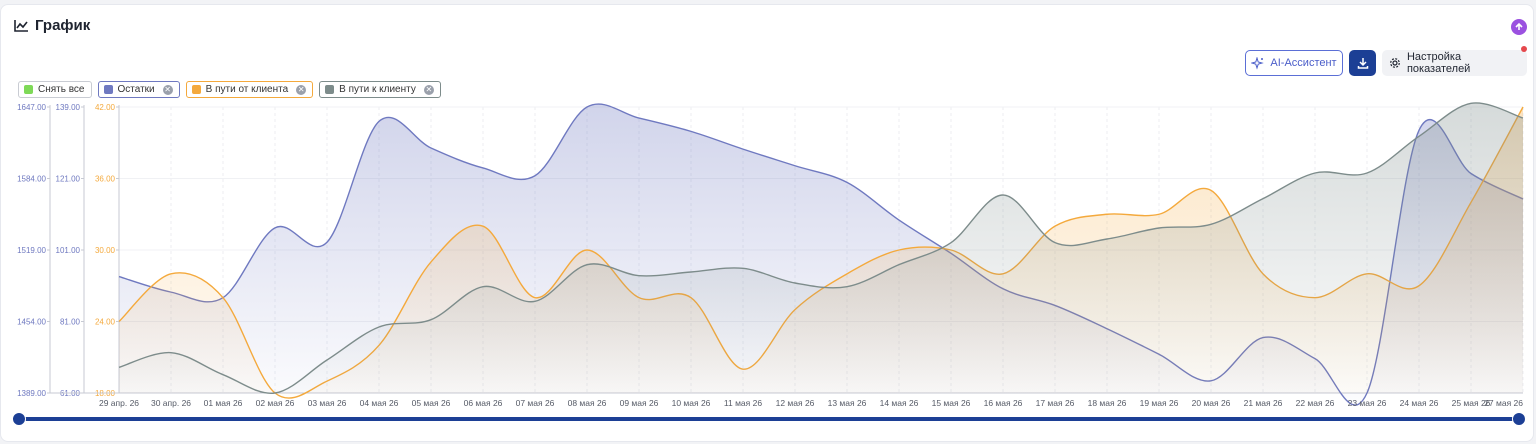 Image resolution: width=1536 pixels, height=444 pixels. I want to click on x-tick-label: 05 мая 26, so click(431, 403).